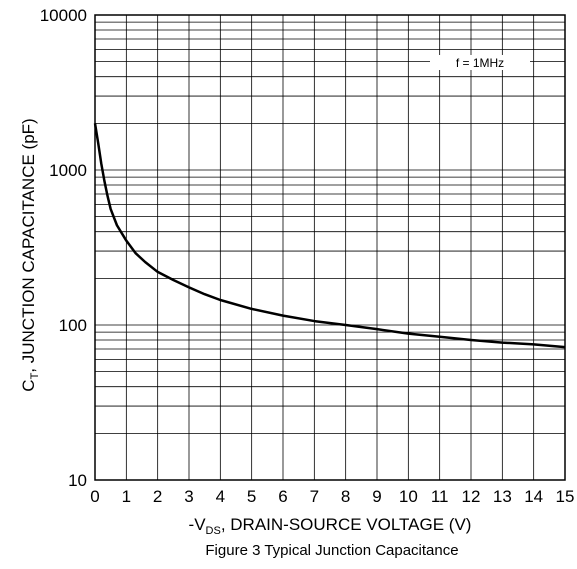 This screenshot has width=577, height=569. What do you see at coordinates (533, 496) in the screenshot?
I see `x-tick-label: 14` at bounding box center [533, 496].